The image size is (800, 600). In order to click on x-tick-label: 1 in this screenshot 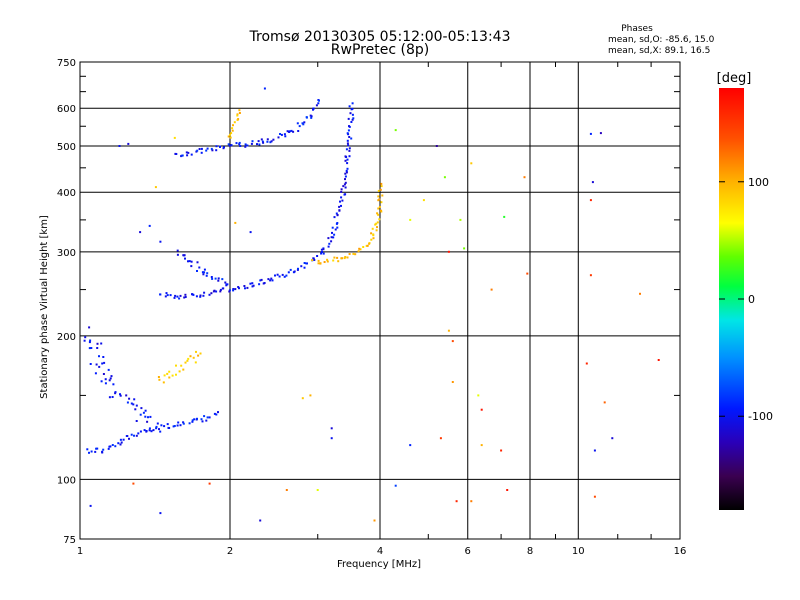, I will do `click(80, 551)`.